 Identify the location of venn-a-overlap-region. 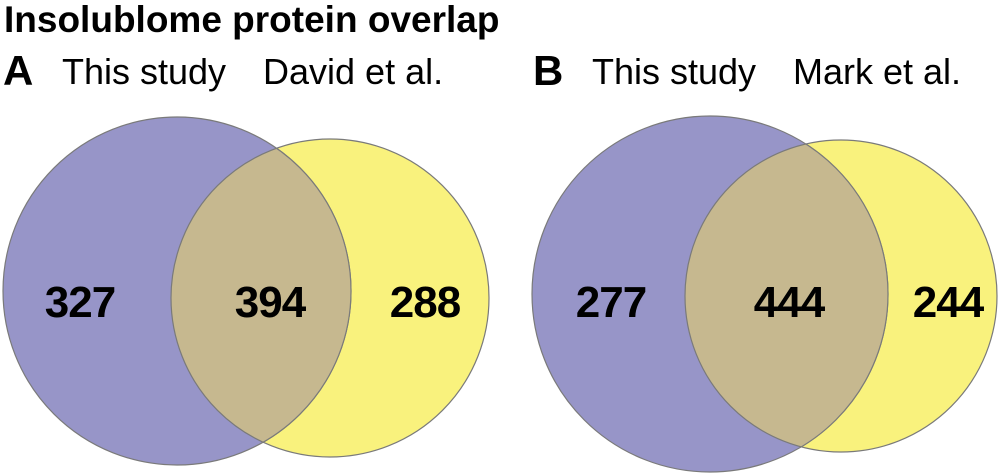
(261, 298).